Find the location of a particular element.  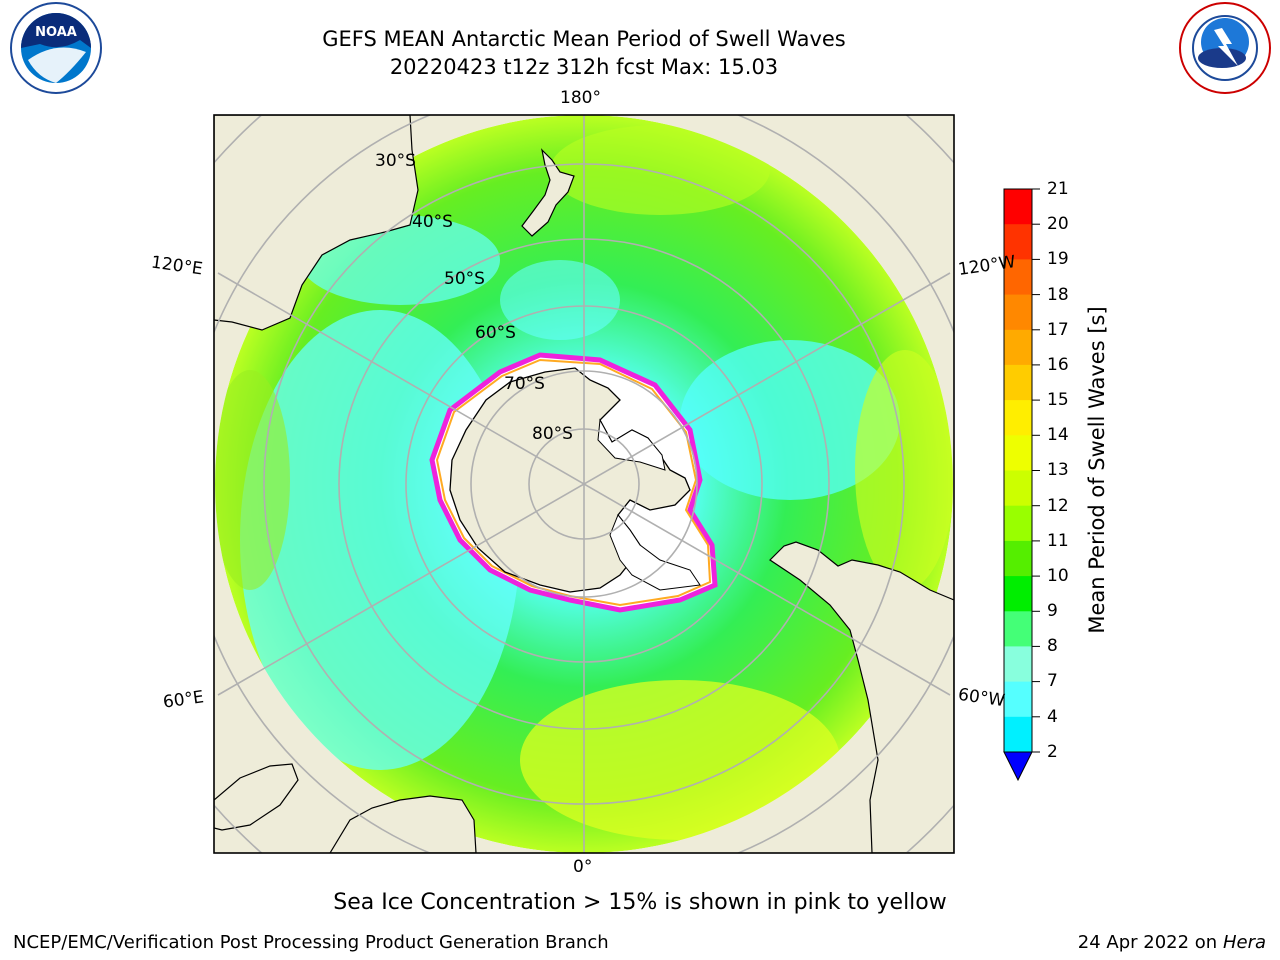

colorbar-tick-label: 7 is located at coordinates (1052, 681).